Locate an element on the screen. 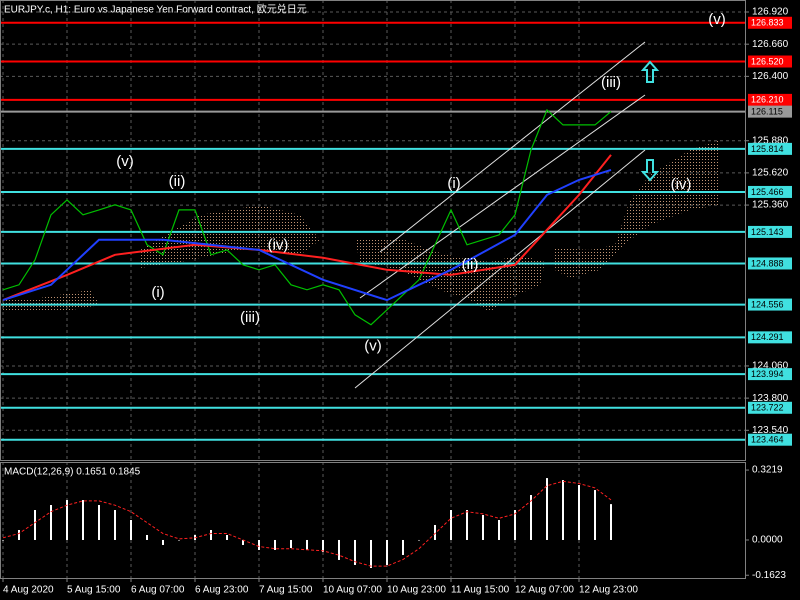  x-tick-label: 7 Aug 15:00 is located at coordinates (286, 590).